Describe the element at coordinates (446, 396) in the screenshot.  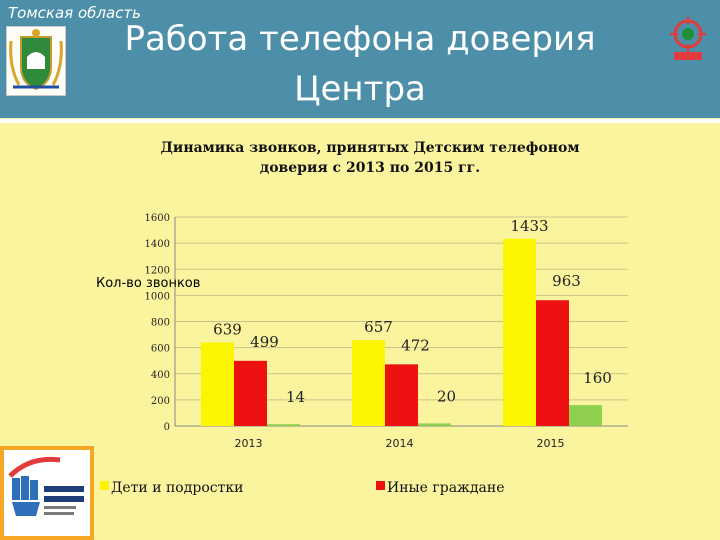
I see `data-label: 20` at that location.